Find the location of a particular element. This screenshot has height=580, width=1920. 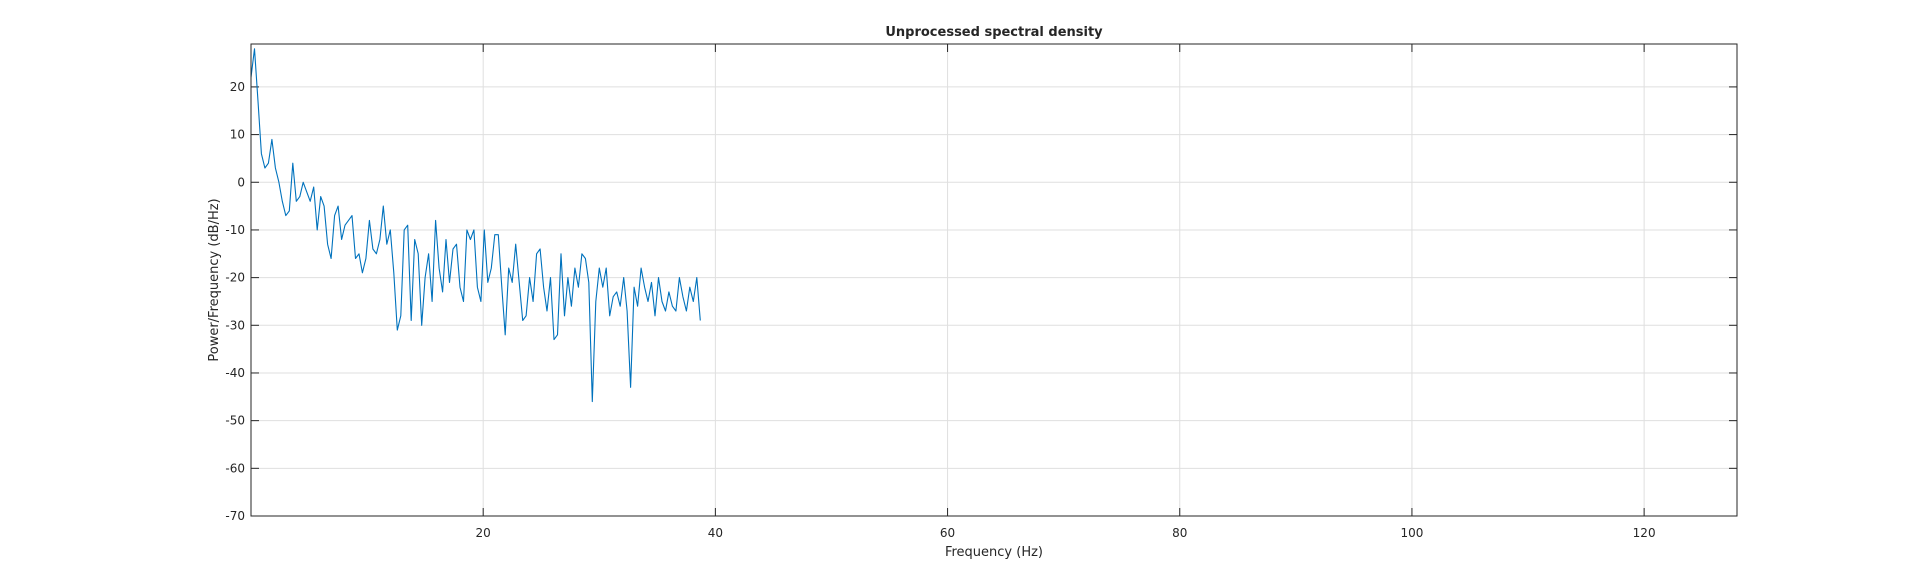

y-tick-label: -70 is located at coordinates (235, 516).